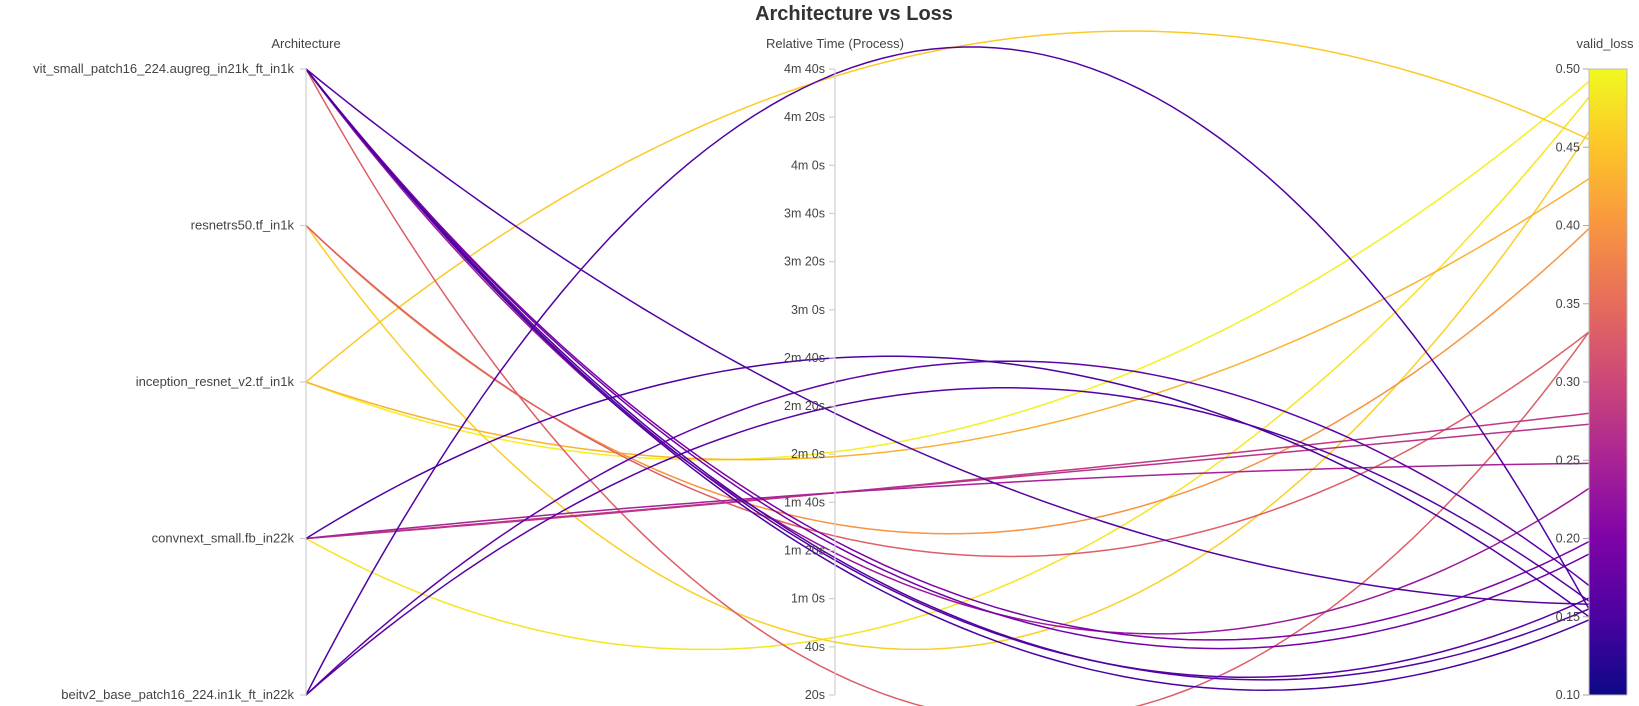 This screenshot has height=706, width=1639. I want to click on time-tick-label: 3m 40s, so click(804, 213).